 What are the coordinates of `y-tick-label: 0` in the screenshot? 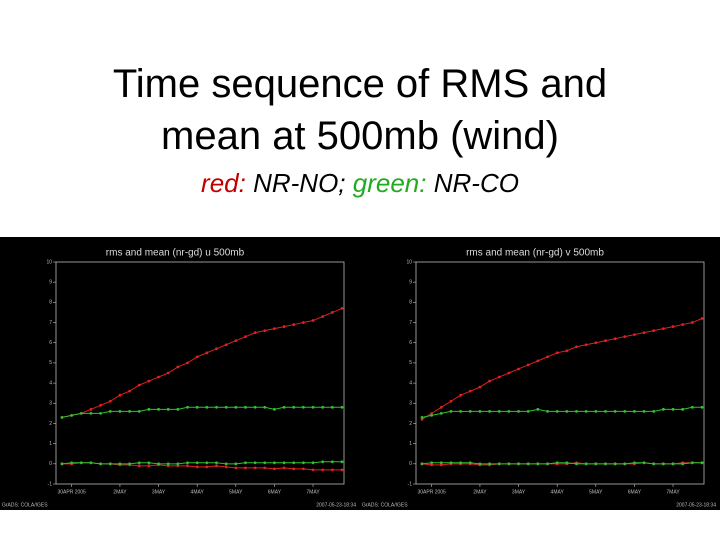 It's located at (50, 464).